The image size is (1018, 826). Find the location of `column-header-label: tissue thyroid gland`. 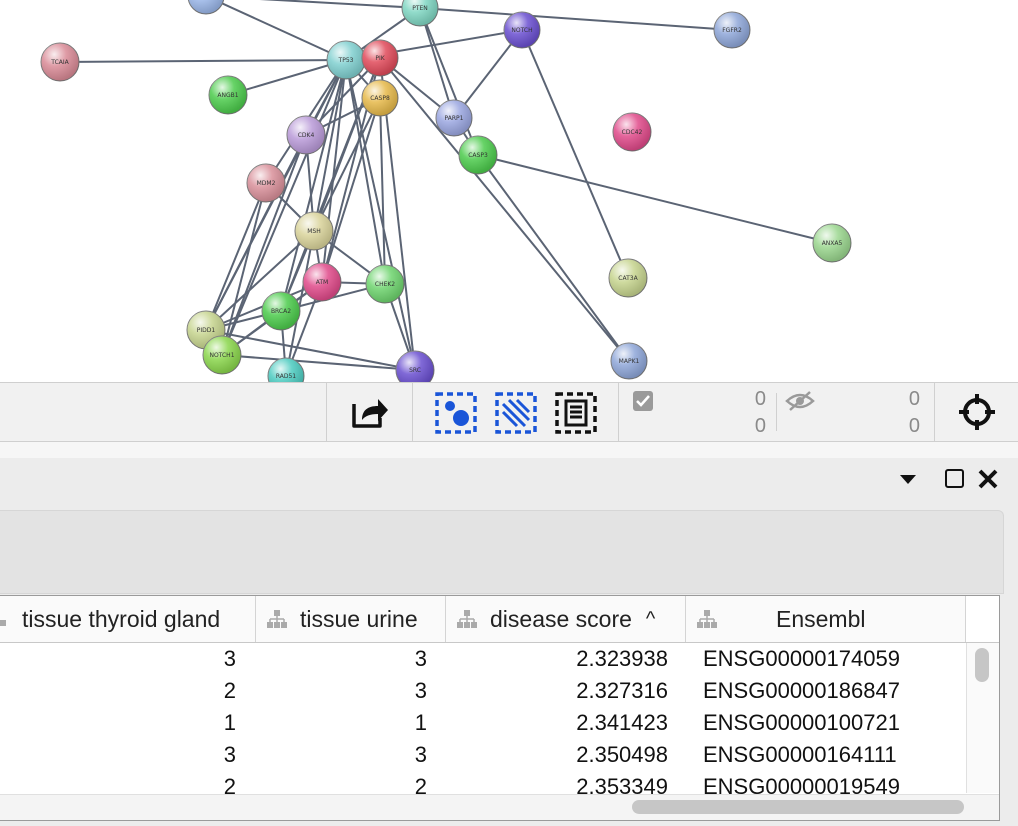

column-header-label: tissue thyroid gland is located at coordinates (121, 618).